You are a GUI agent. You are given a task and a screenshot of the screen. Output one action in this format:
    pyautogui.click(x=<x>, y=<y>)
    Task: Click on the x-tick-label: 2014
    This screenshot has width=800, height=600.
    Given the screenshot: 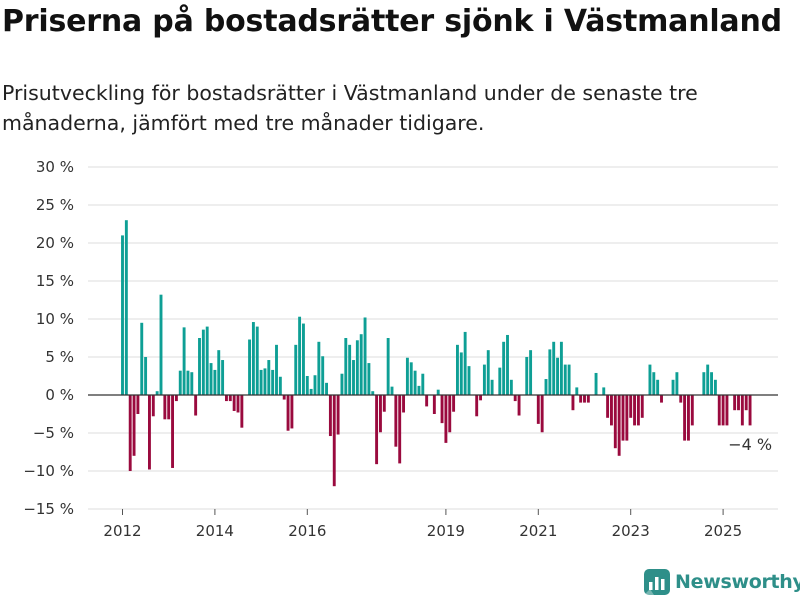 What is the action you would take?
    pyautogui.click(x=215, y=531)
    